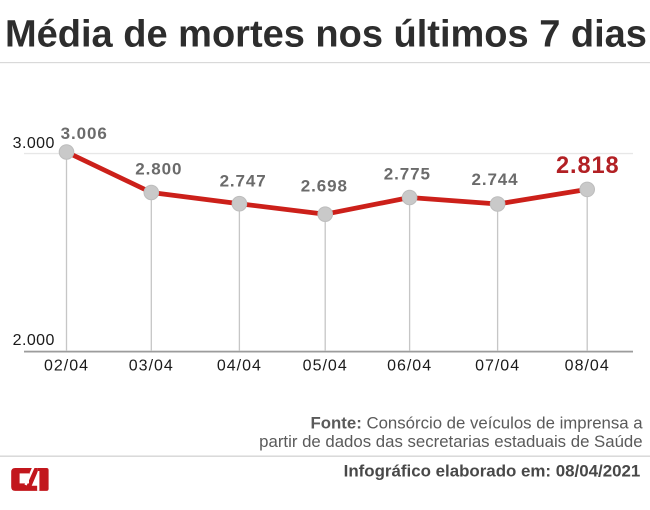 The width and height of the screenshot is (650, 510). I want to click on svg-text: 2.800, so click(158, 169).